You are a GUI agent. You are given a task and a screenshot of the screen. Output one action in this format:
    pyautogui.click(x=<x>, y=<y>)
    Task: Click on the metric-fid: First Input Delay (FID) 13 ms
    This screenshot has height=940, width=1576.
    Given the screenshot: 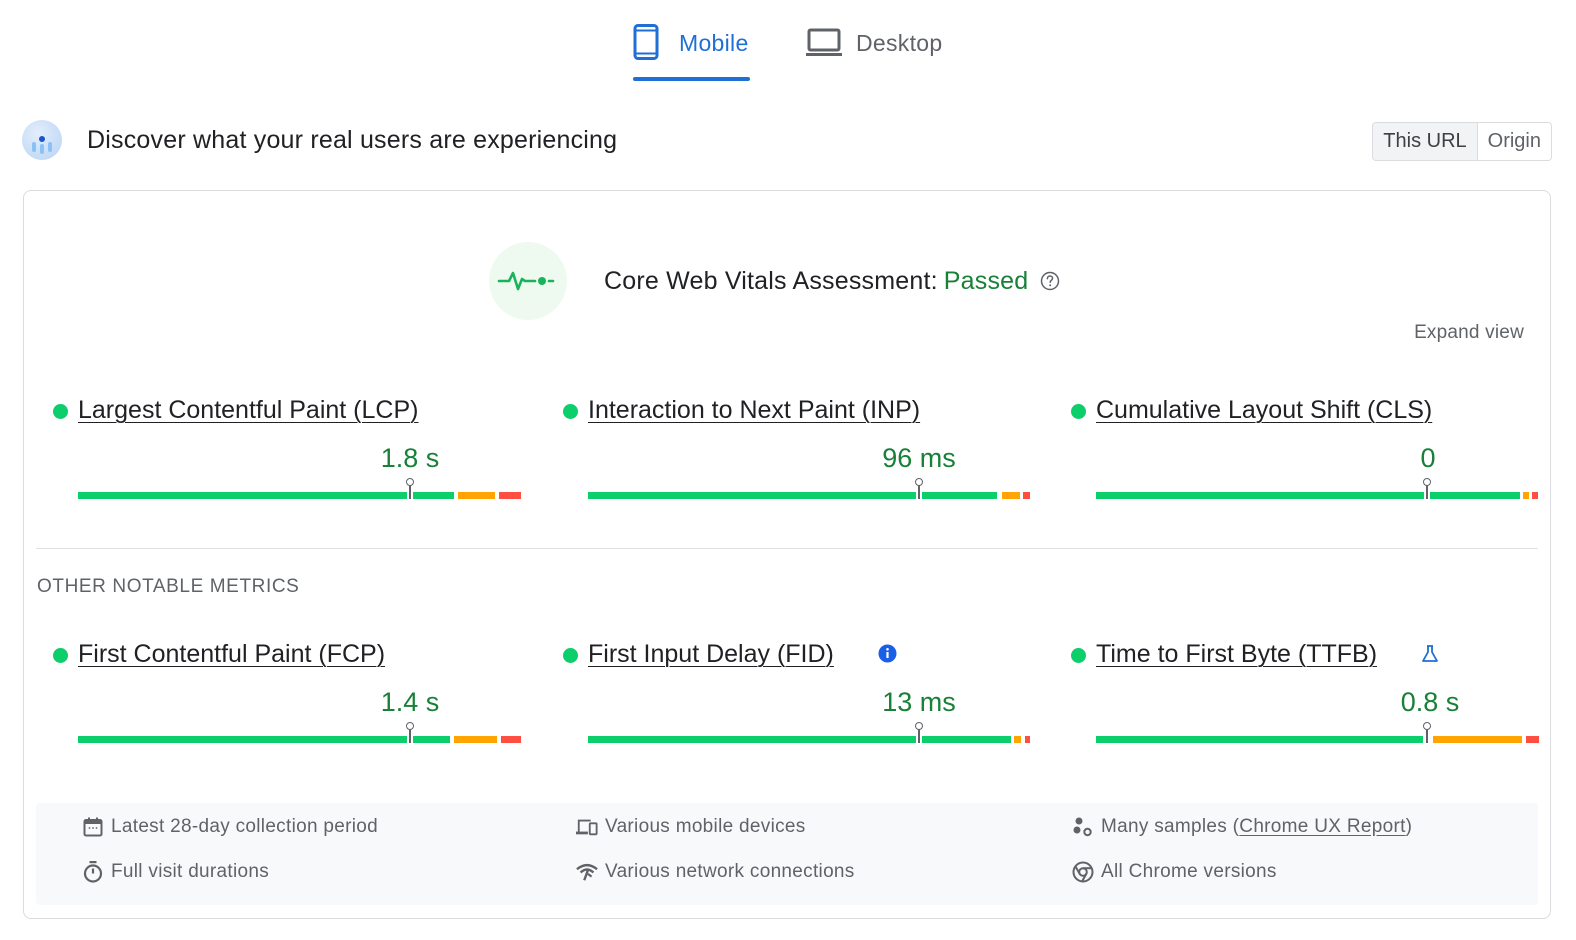 What is the action you would take?
    pyautogui.click(x=797, y=700)
    